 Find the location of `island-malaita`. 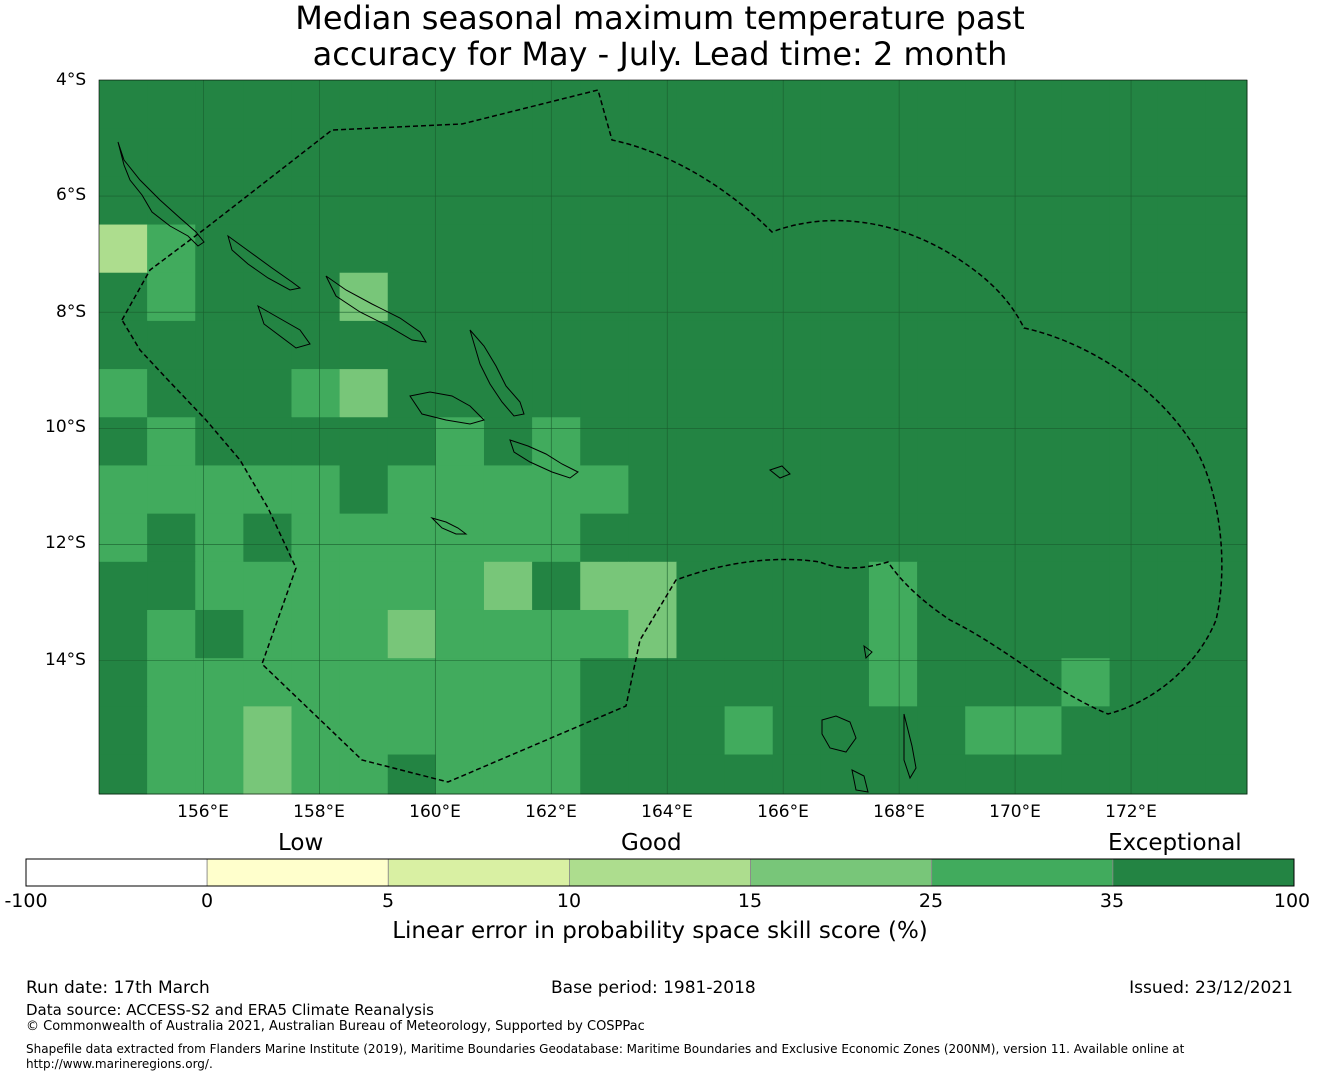

island-malaita is located at coordinates (497, 373).